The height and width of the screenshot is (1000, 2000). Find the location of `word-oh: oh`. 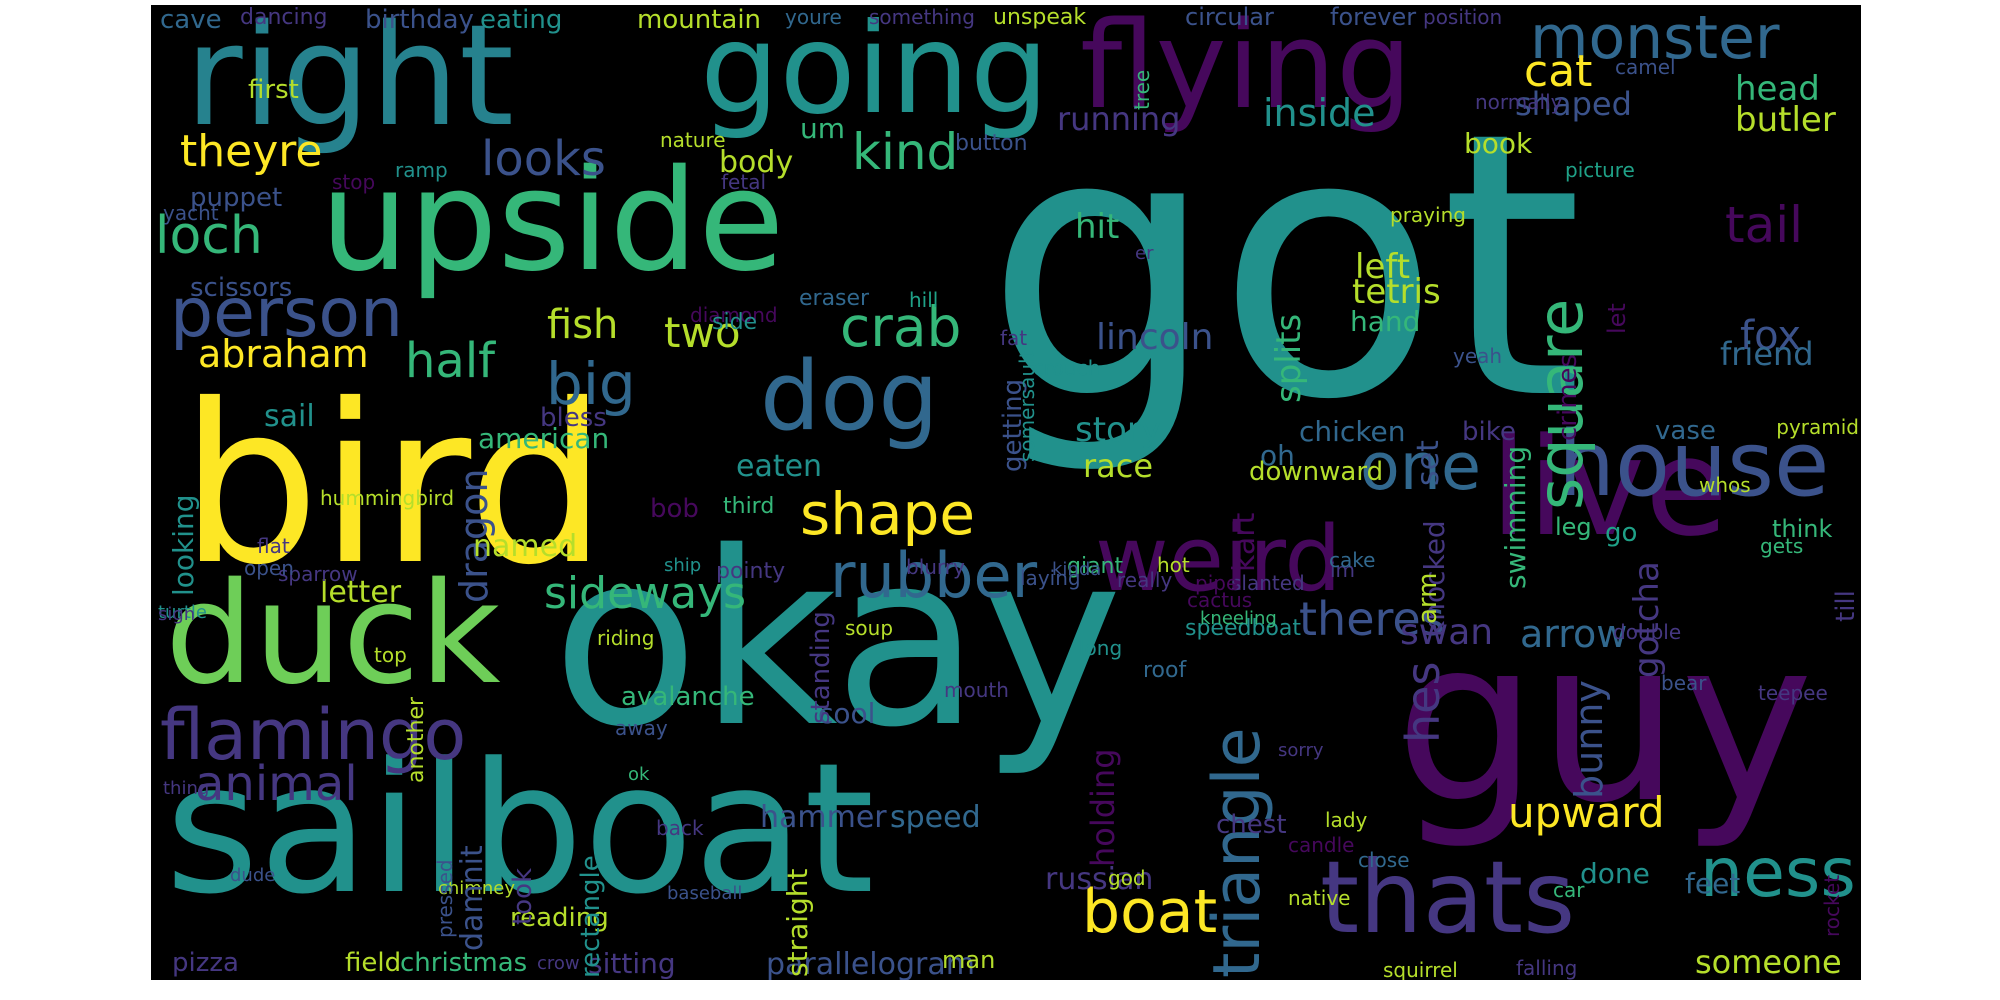

word-oh: oh is located at coordinates (1277, 455).